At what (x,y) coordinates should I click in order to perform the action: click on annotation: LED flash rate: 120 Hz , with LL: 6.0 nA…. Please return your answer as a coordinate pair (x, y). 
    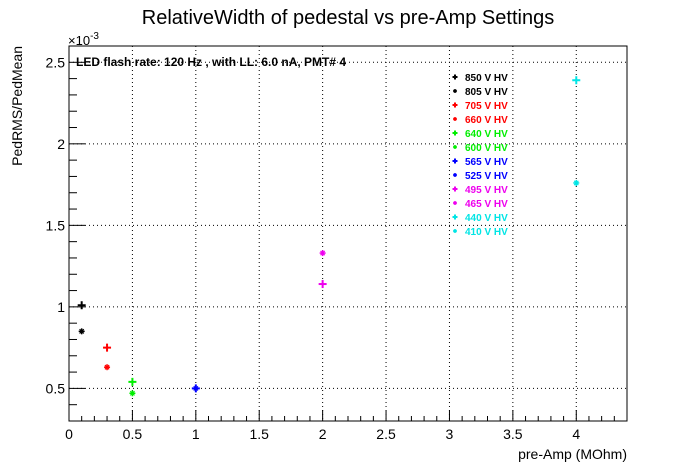
    Looking at the image, I should click on (211, 62).